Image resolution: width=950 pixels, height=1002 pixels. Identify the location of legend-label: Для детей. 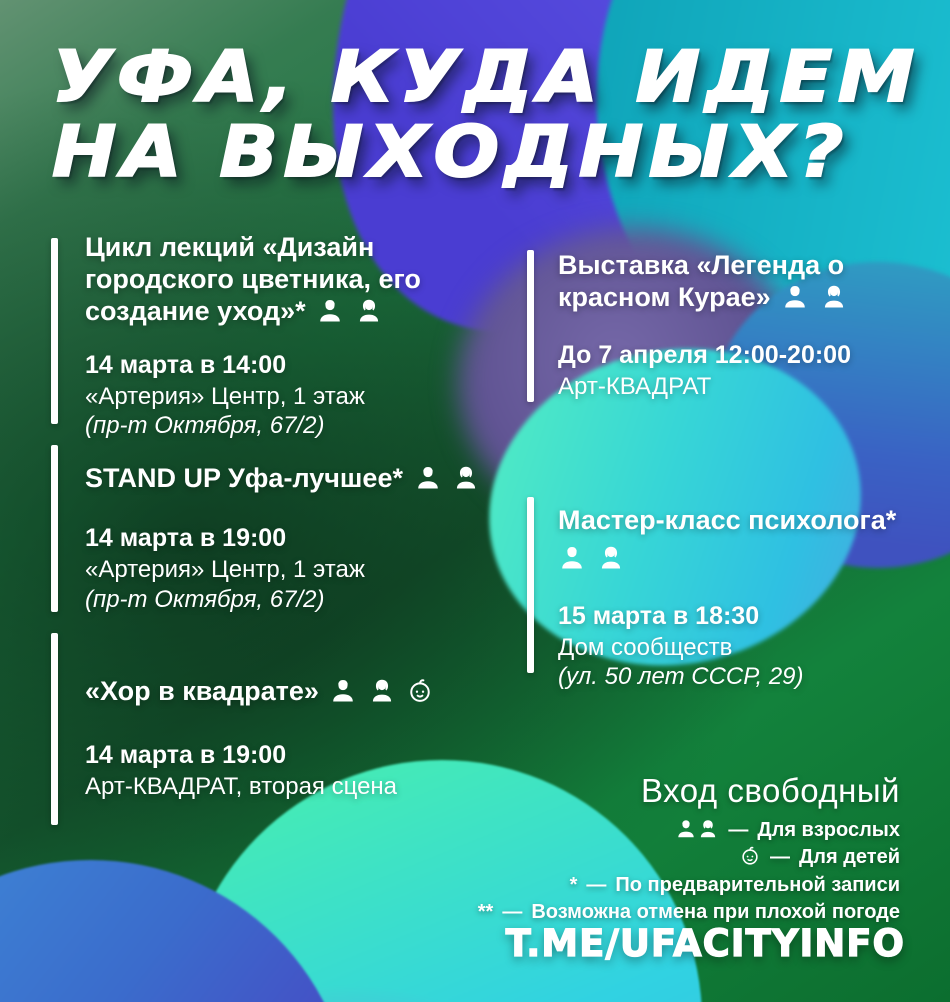
(849, 857).